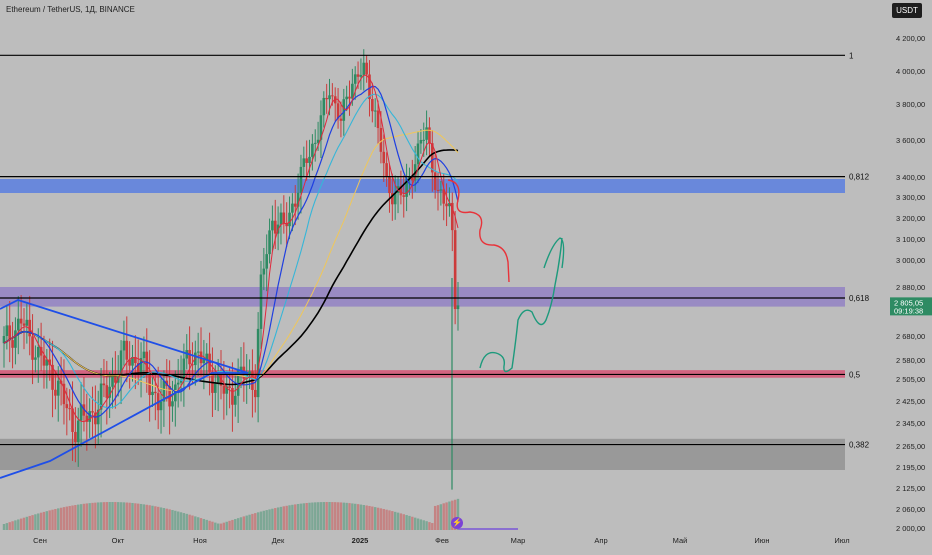  Describe the element at coordinates (442, 540) in the screenshot. I see `time-axis-label: Фев` at that location.